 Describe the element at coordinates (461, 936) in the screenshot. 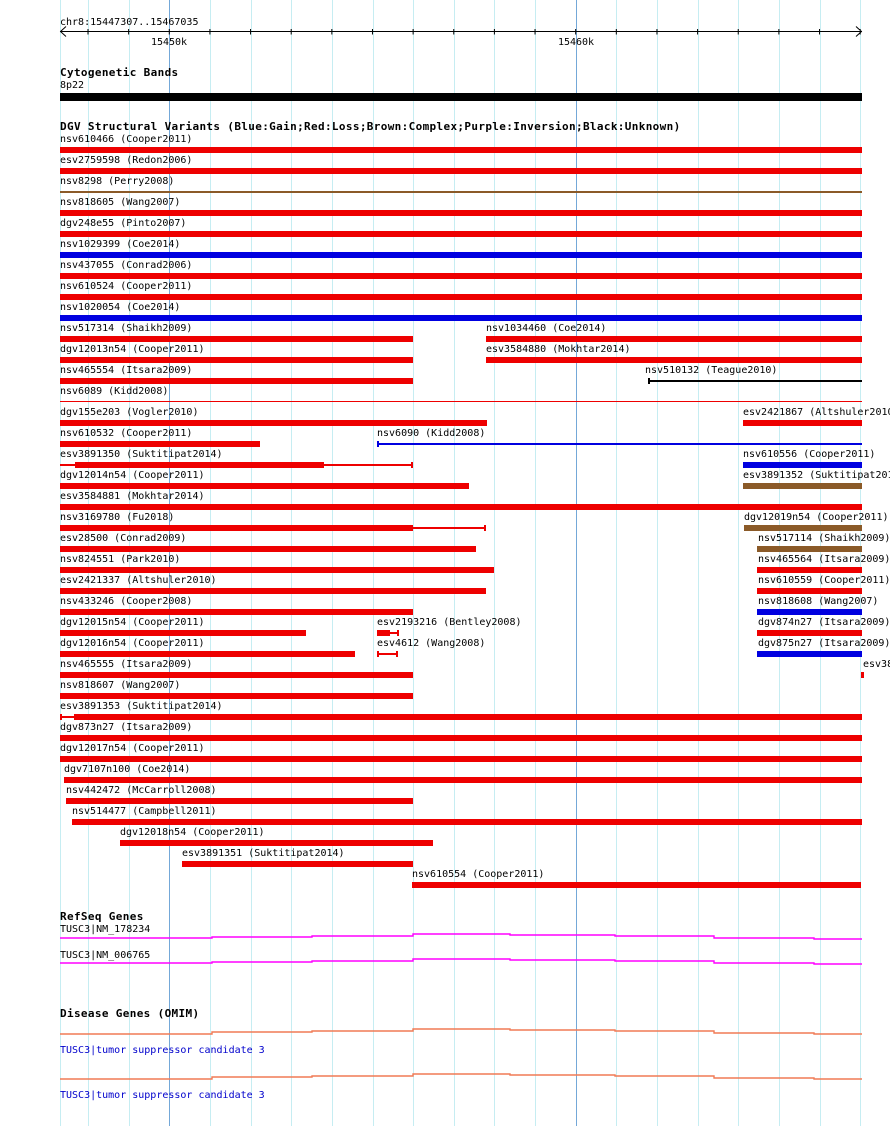

I see `refseq-gene-line` at that location.